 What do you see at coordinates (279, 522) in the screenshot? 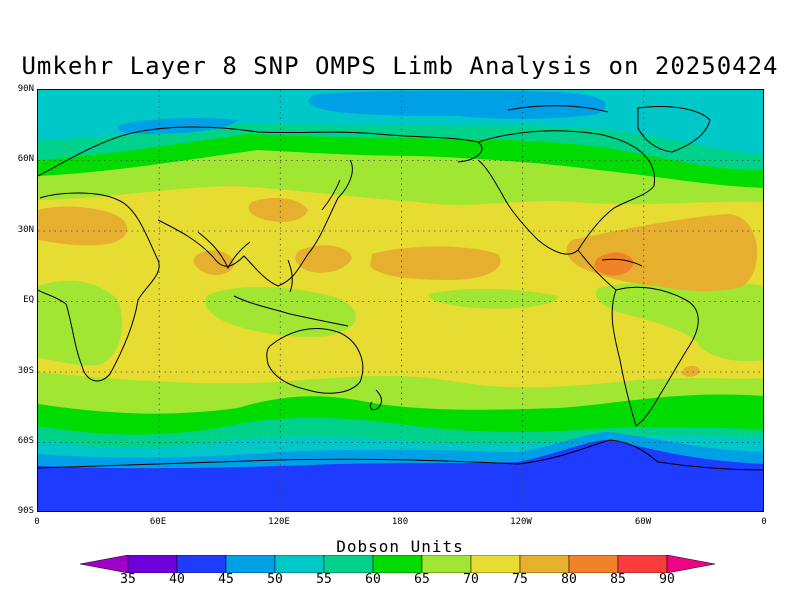
I see `lon-label-120e: 120E` at bounding box center [279, 522].